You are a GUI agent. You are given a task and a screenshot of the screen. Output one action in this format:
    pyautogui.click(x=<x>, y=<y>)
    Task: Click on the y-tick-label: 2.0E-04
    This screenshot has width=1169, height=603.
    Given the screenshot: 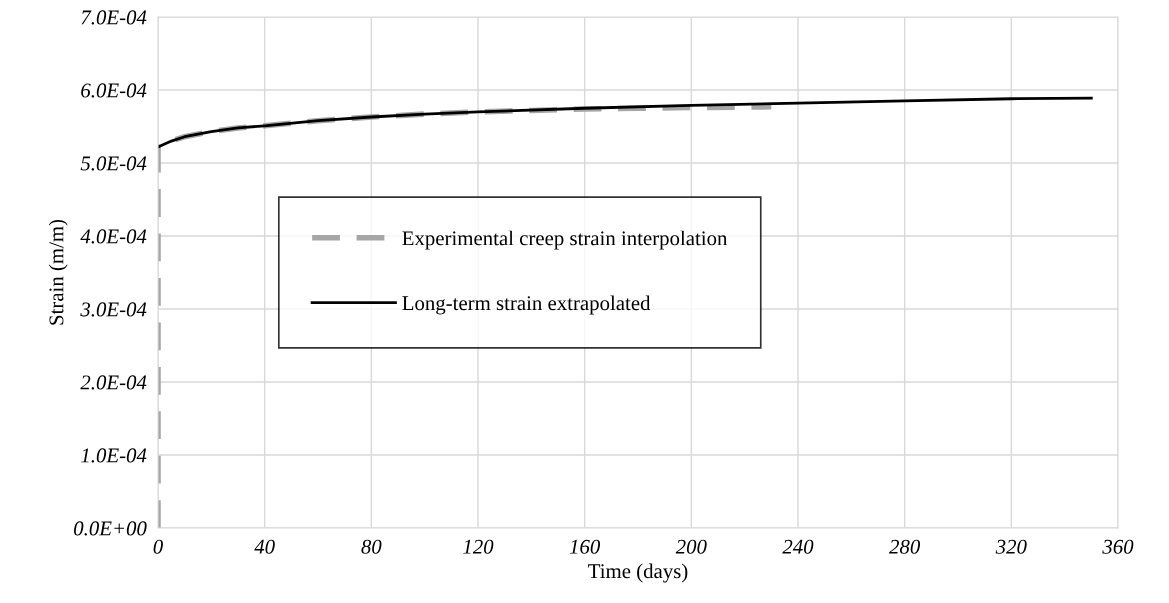 What is the action you would take?
    pyautogui.click(x=113, y=382)
    